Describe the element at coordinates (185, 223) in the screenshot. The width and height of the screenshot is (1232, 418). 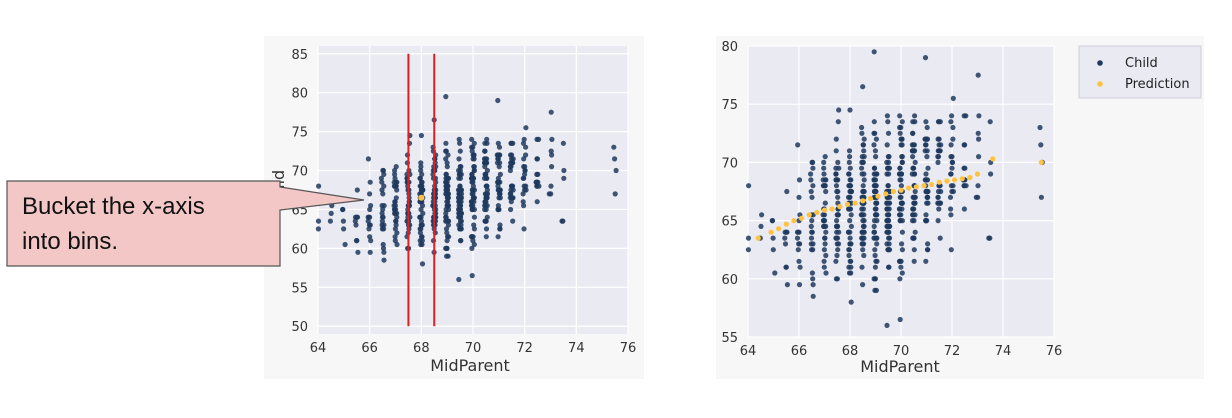
I see `callout: Bucket the x-axis into bins.` at that location.